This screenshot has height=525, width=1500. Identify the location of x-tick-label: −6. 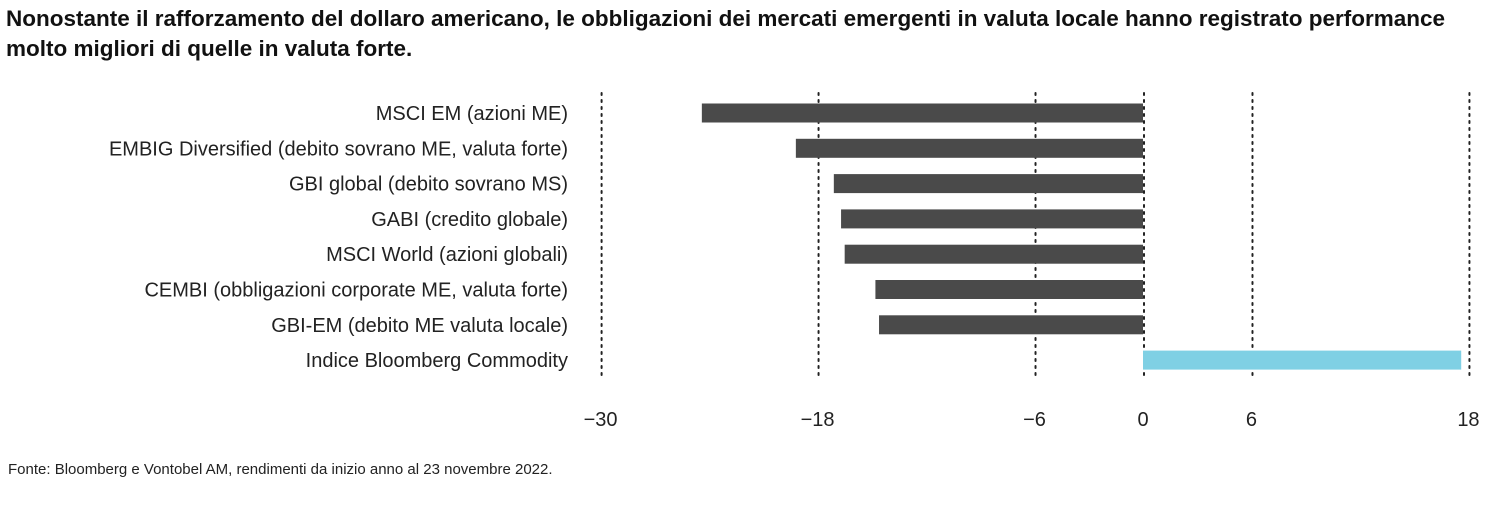
(1034, 420).